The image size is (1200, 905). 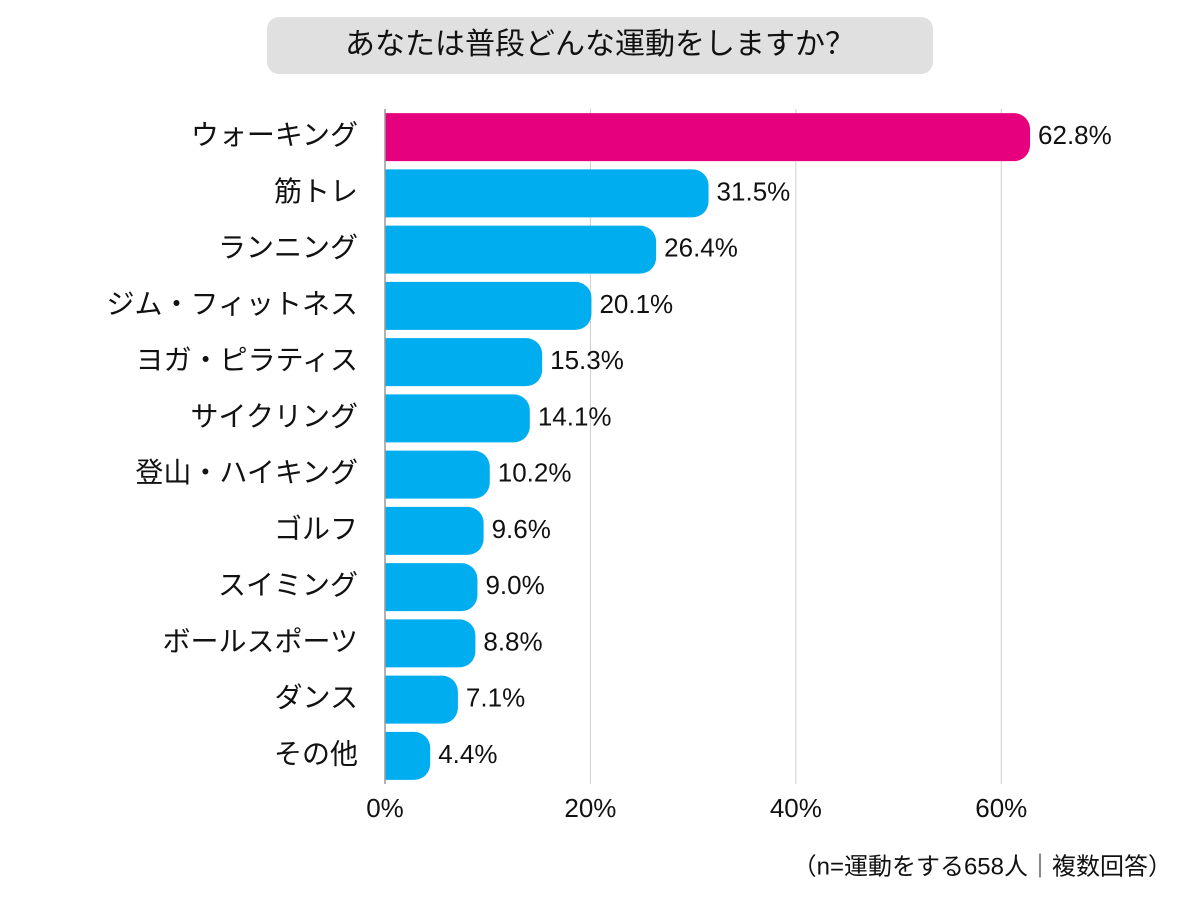 I want to click on y-tick-label: 登山・ハイキング, so click(x=246, y=472).